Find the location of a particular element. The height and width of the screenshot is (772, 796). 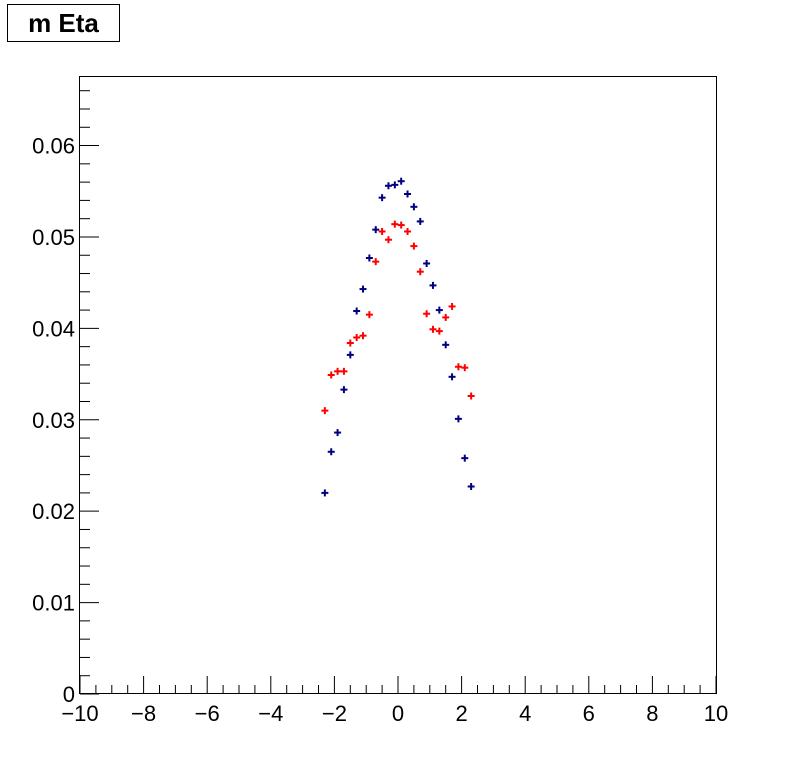

x-tick-label: −2 is located at coordinates (334, 713).